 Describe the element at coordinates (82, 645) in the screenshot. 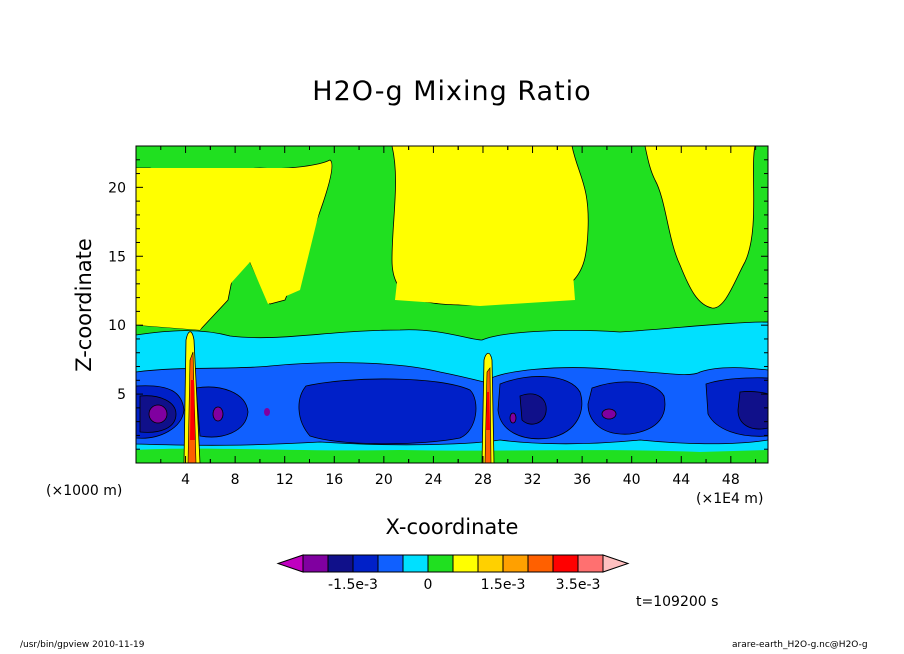

I see `footer-left-text: /usr/bin/gpview 2010-11-19` at that location.